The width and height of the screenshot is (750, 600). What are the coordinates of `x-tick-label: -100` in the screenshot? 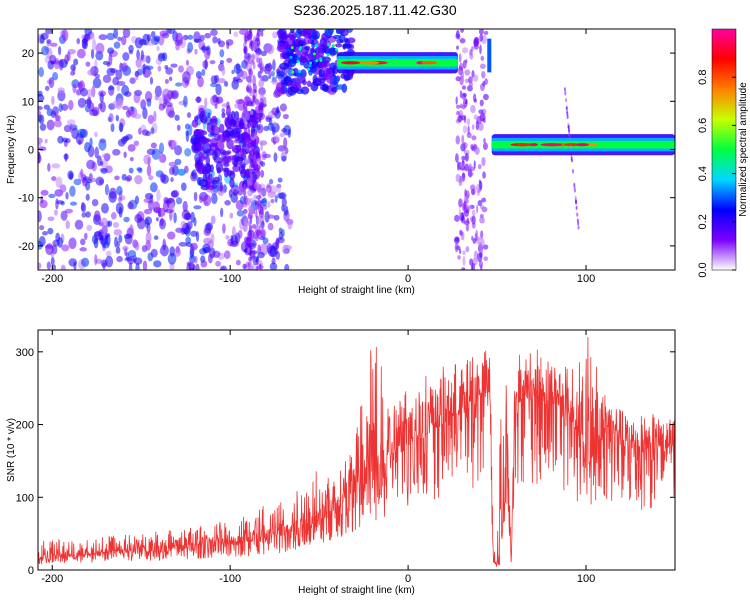 It's located at (230, 579).